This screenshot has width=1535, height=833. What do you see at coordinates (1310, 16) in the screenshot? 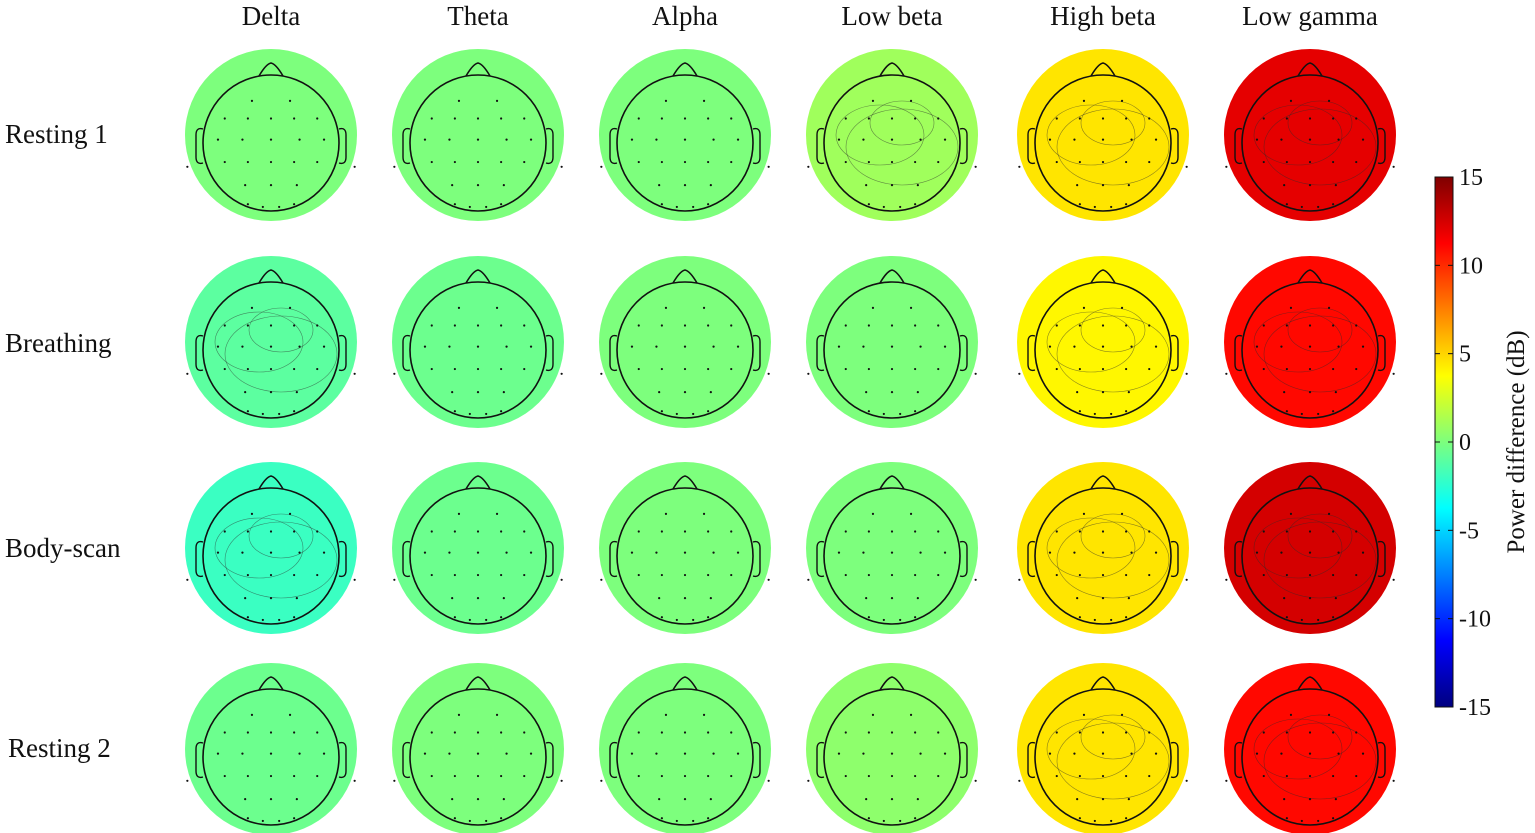
I see `col-label-low-gamma: Low gamma` at bounding box center [1310, 16].